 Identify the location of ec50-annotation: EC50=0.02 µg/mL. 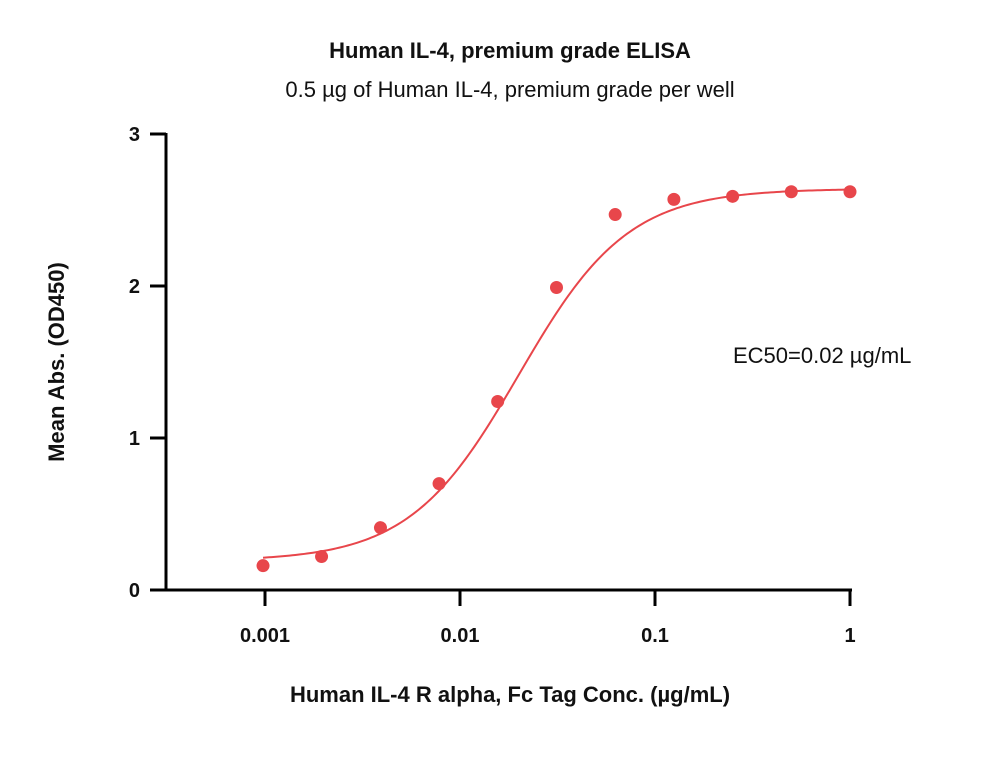
(822, 355).